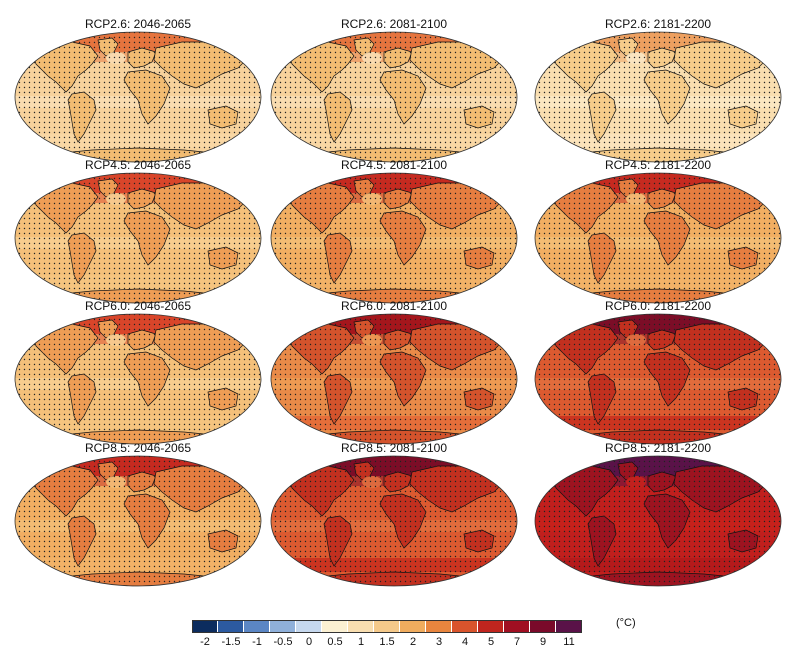 This screenshot has width=800, height=652. What do you see at coordinates (138, 165) in the screenshot?
I see `panel-title: RCP4.5: 2046-2065` at bounding box center [138, 165].